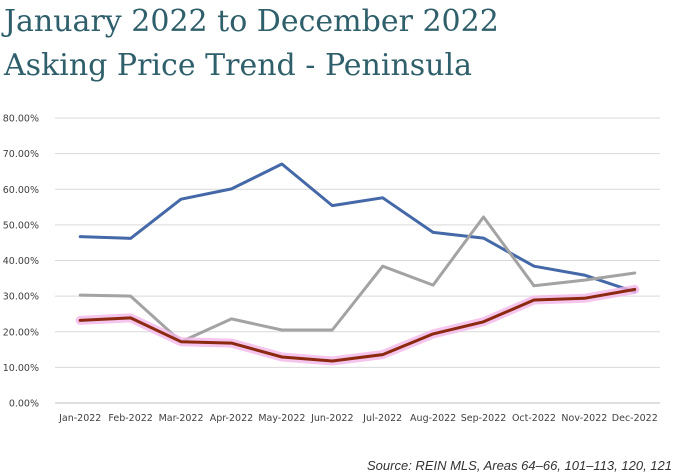  Describe the element at coordinates (21, 225) in the screenshot. I see `y-tick-label: 50.00%` at that location.